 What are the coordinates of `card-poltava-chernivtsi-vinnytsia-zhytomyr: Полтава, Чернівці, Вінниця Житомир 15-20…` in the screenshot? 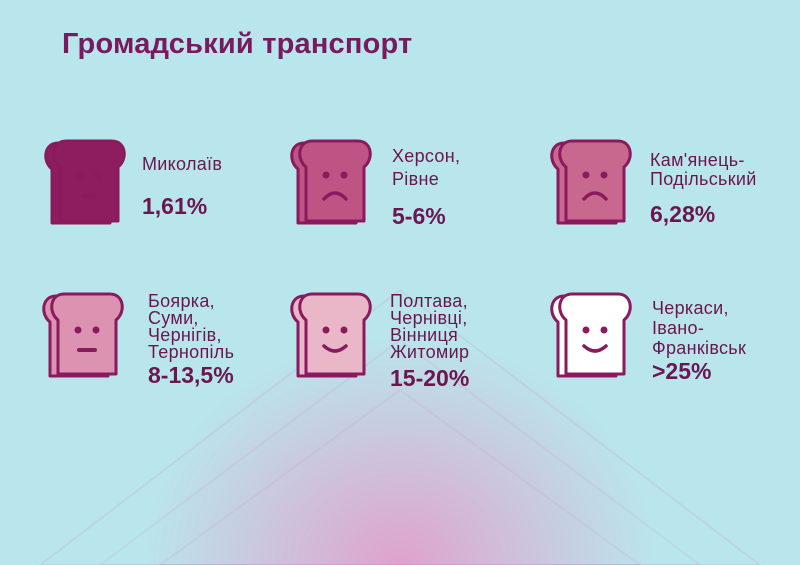 It's located at (408, 340).